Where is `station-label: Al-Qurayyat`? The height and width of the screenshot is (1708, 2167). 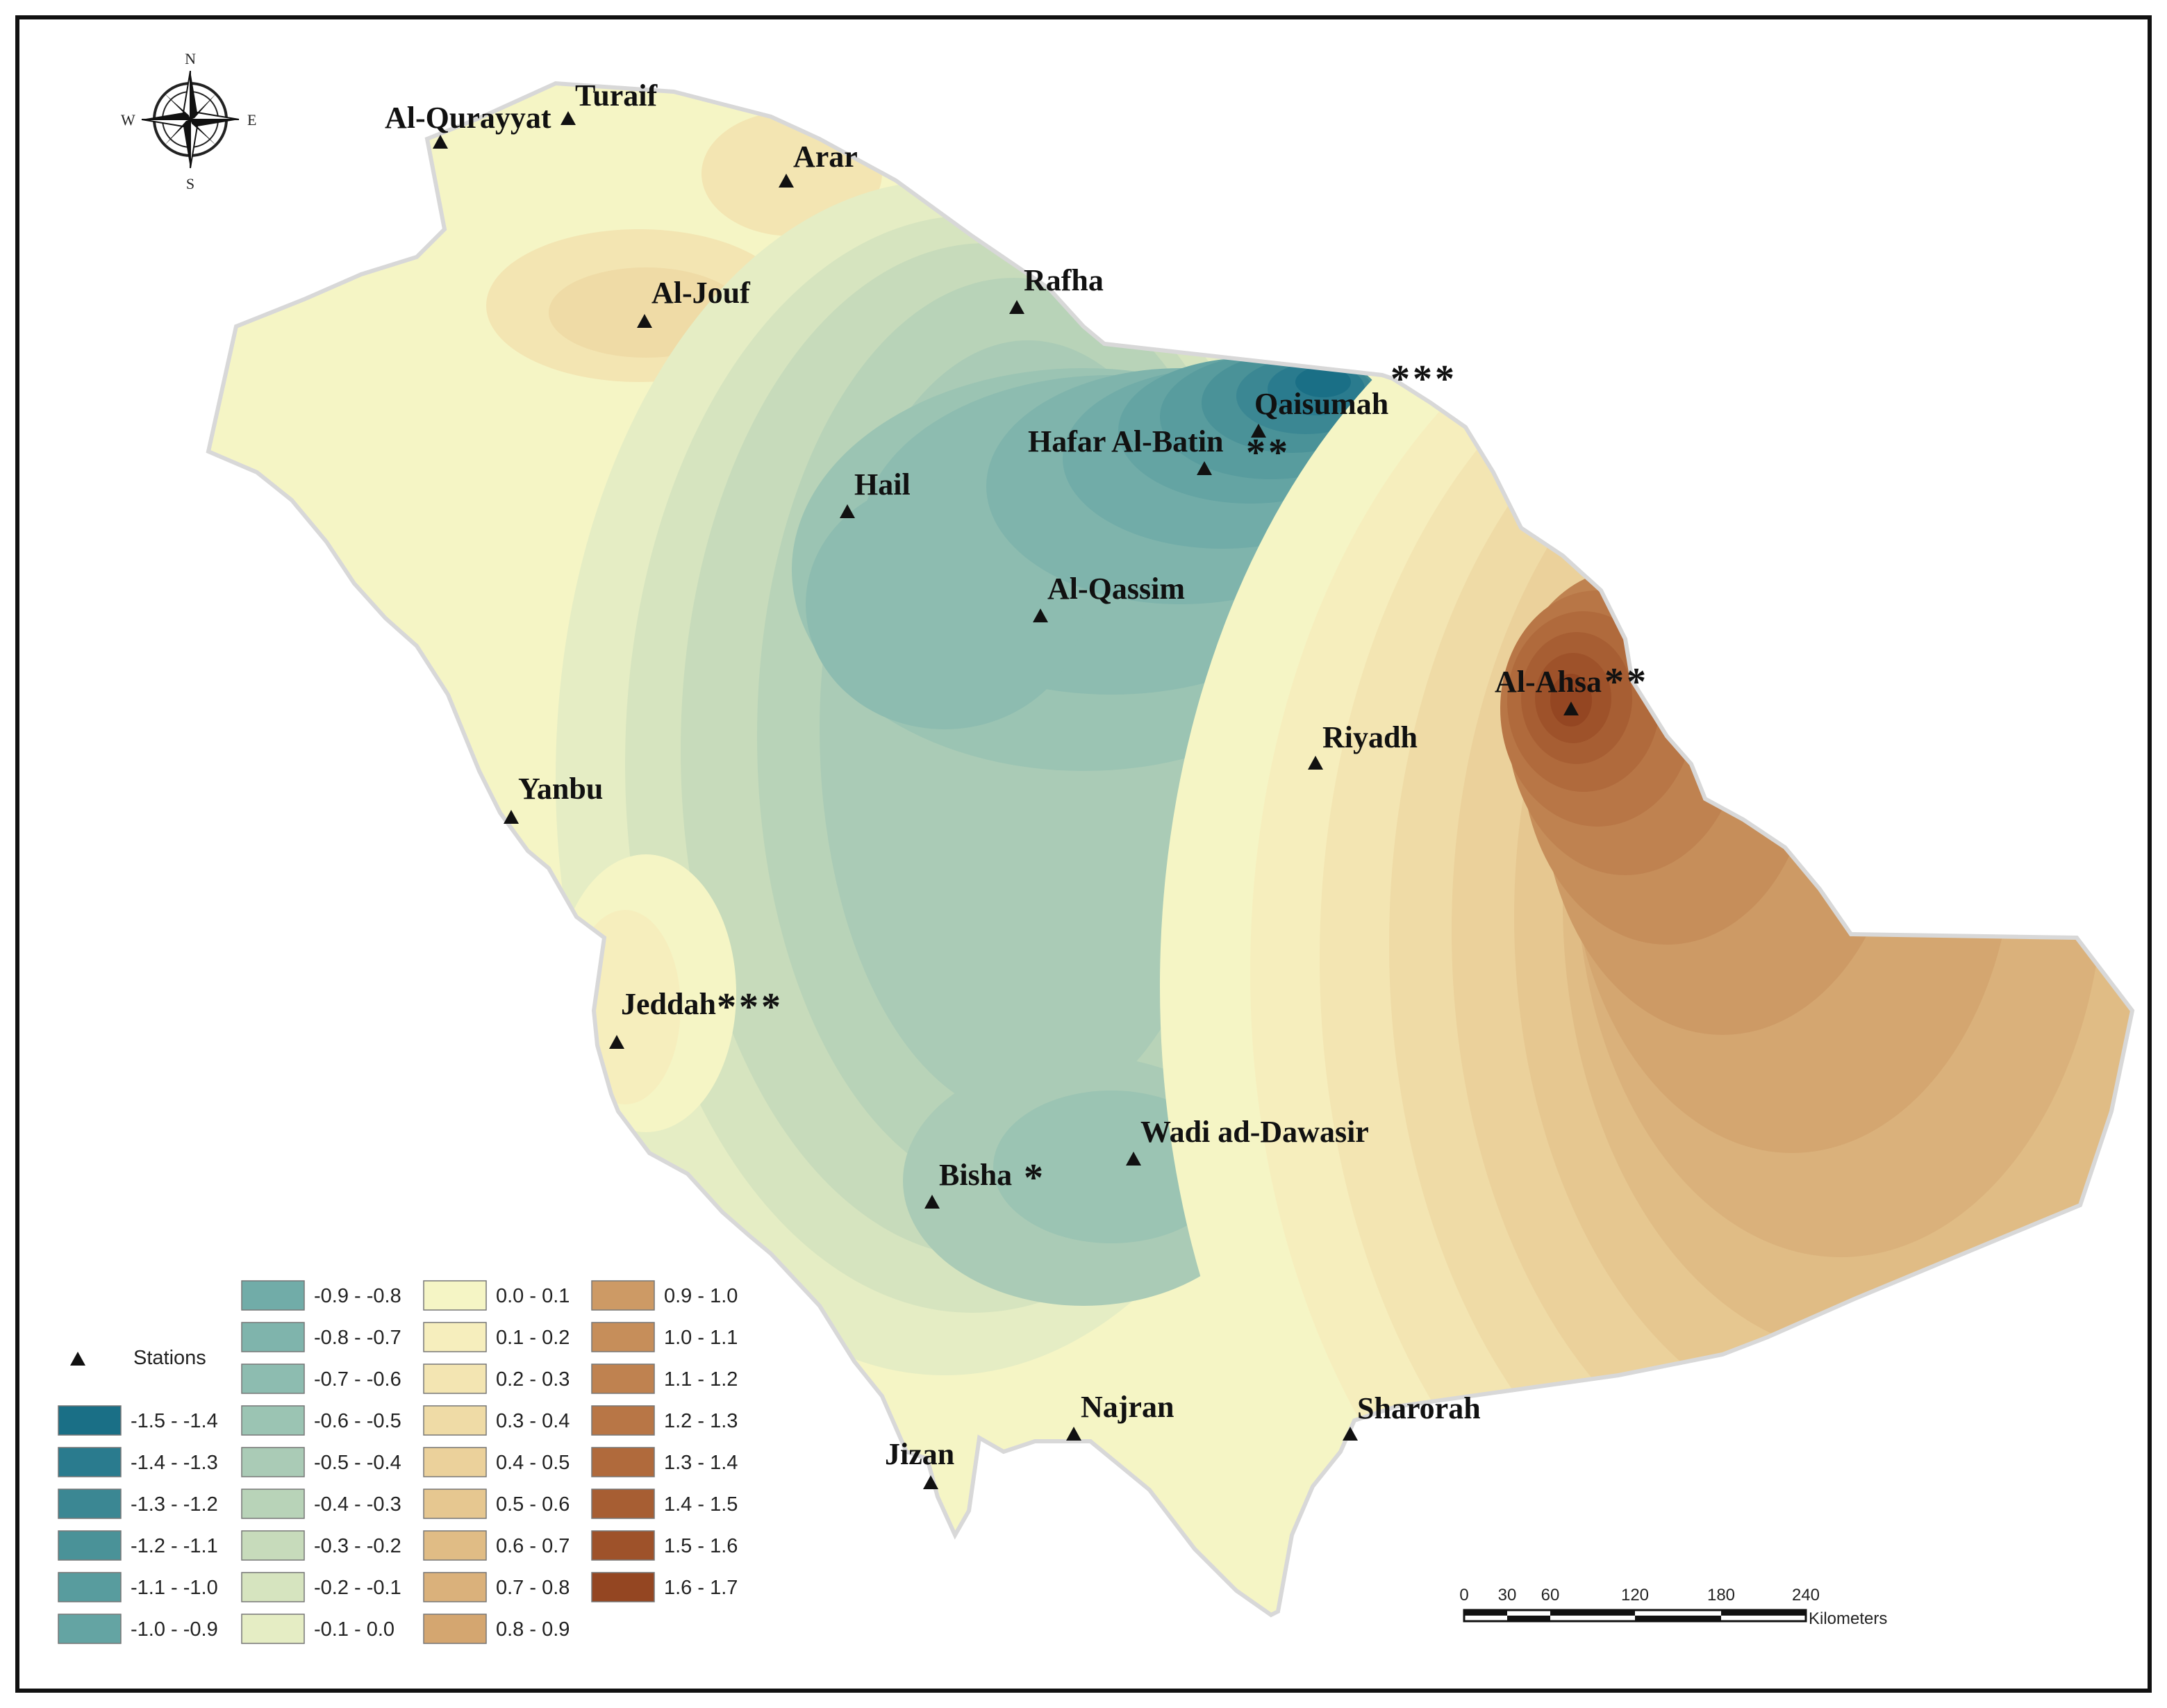 station-label: Al-Qurayyat is located at coordinates (468, 118).